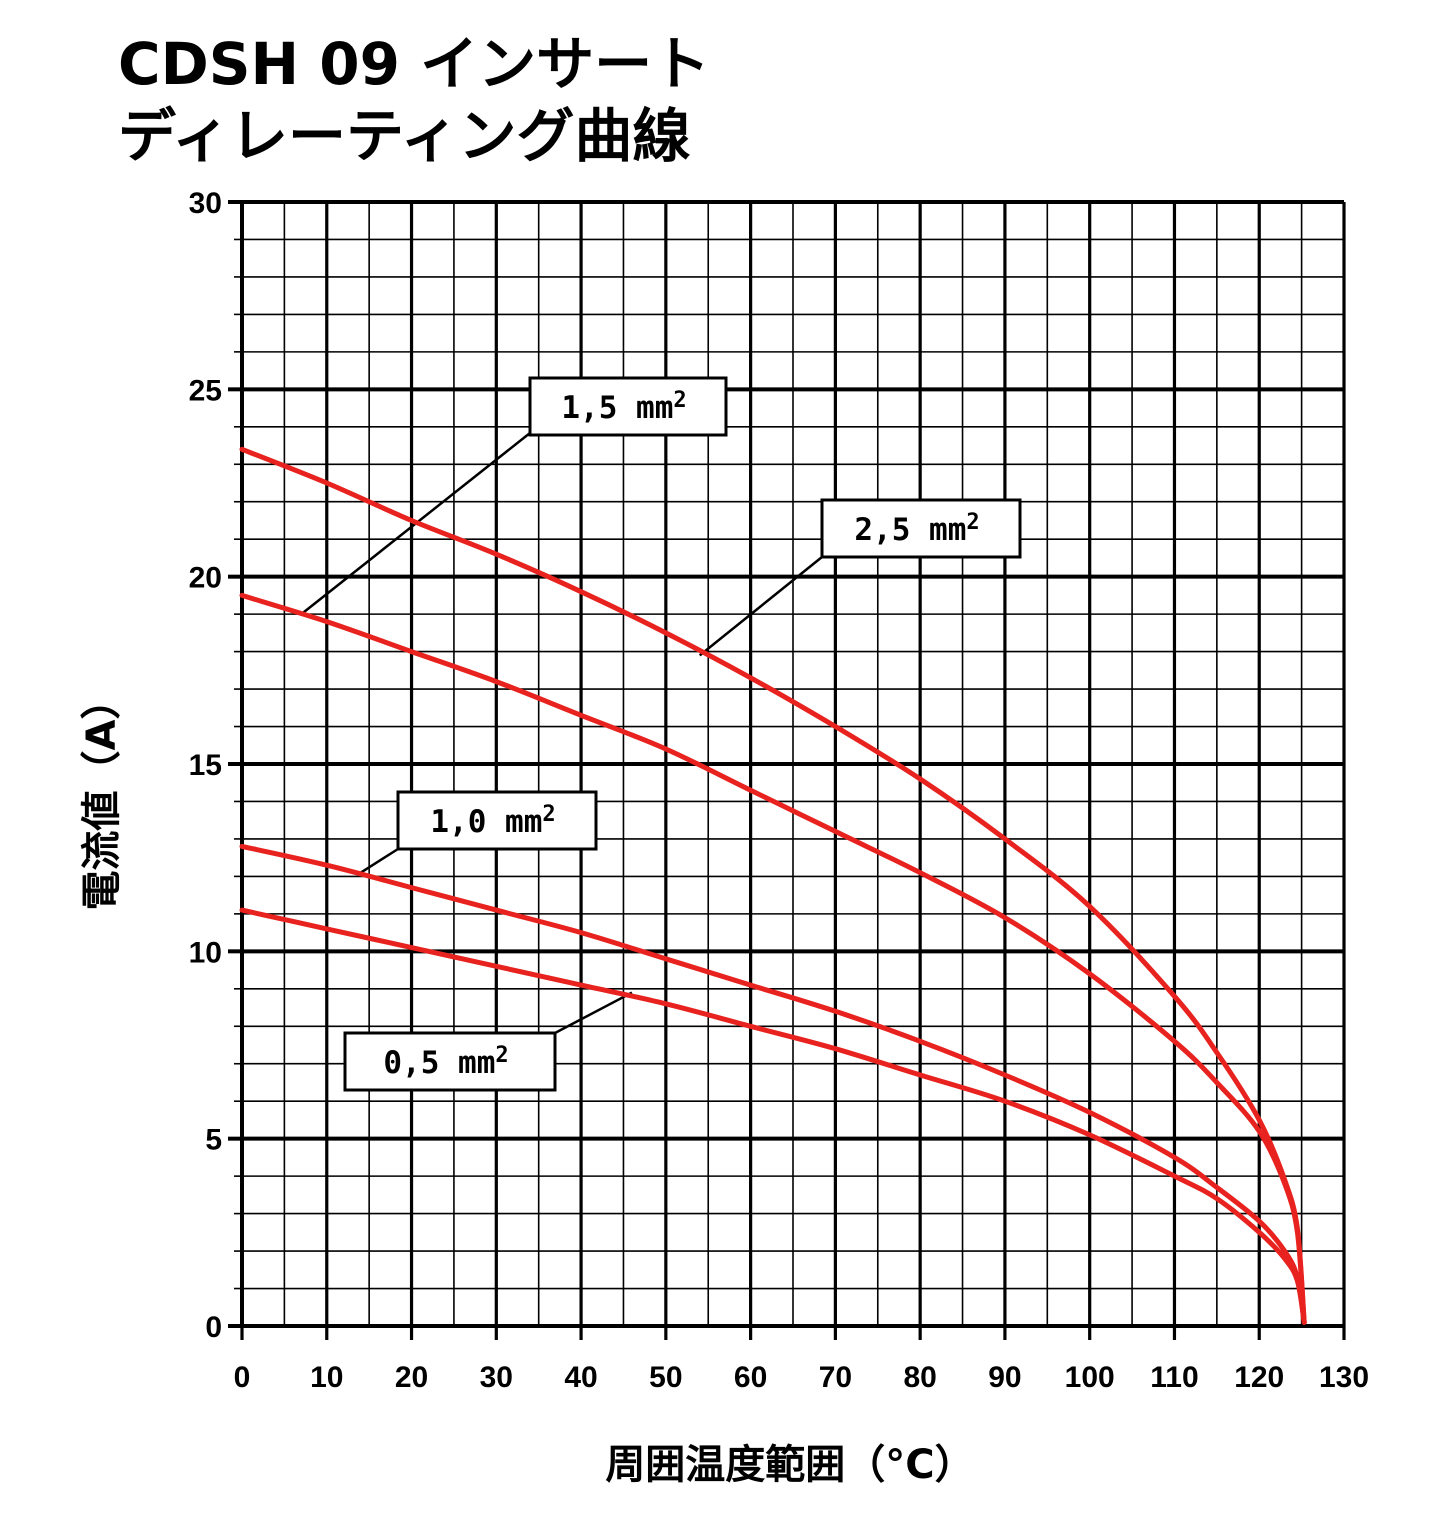  What do you see at coordinates (439, 1063) in the screenshot?
I see `callout-label-text: 0,5 mm` at bounding box center [439, 1063].